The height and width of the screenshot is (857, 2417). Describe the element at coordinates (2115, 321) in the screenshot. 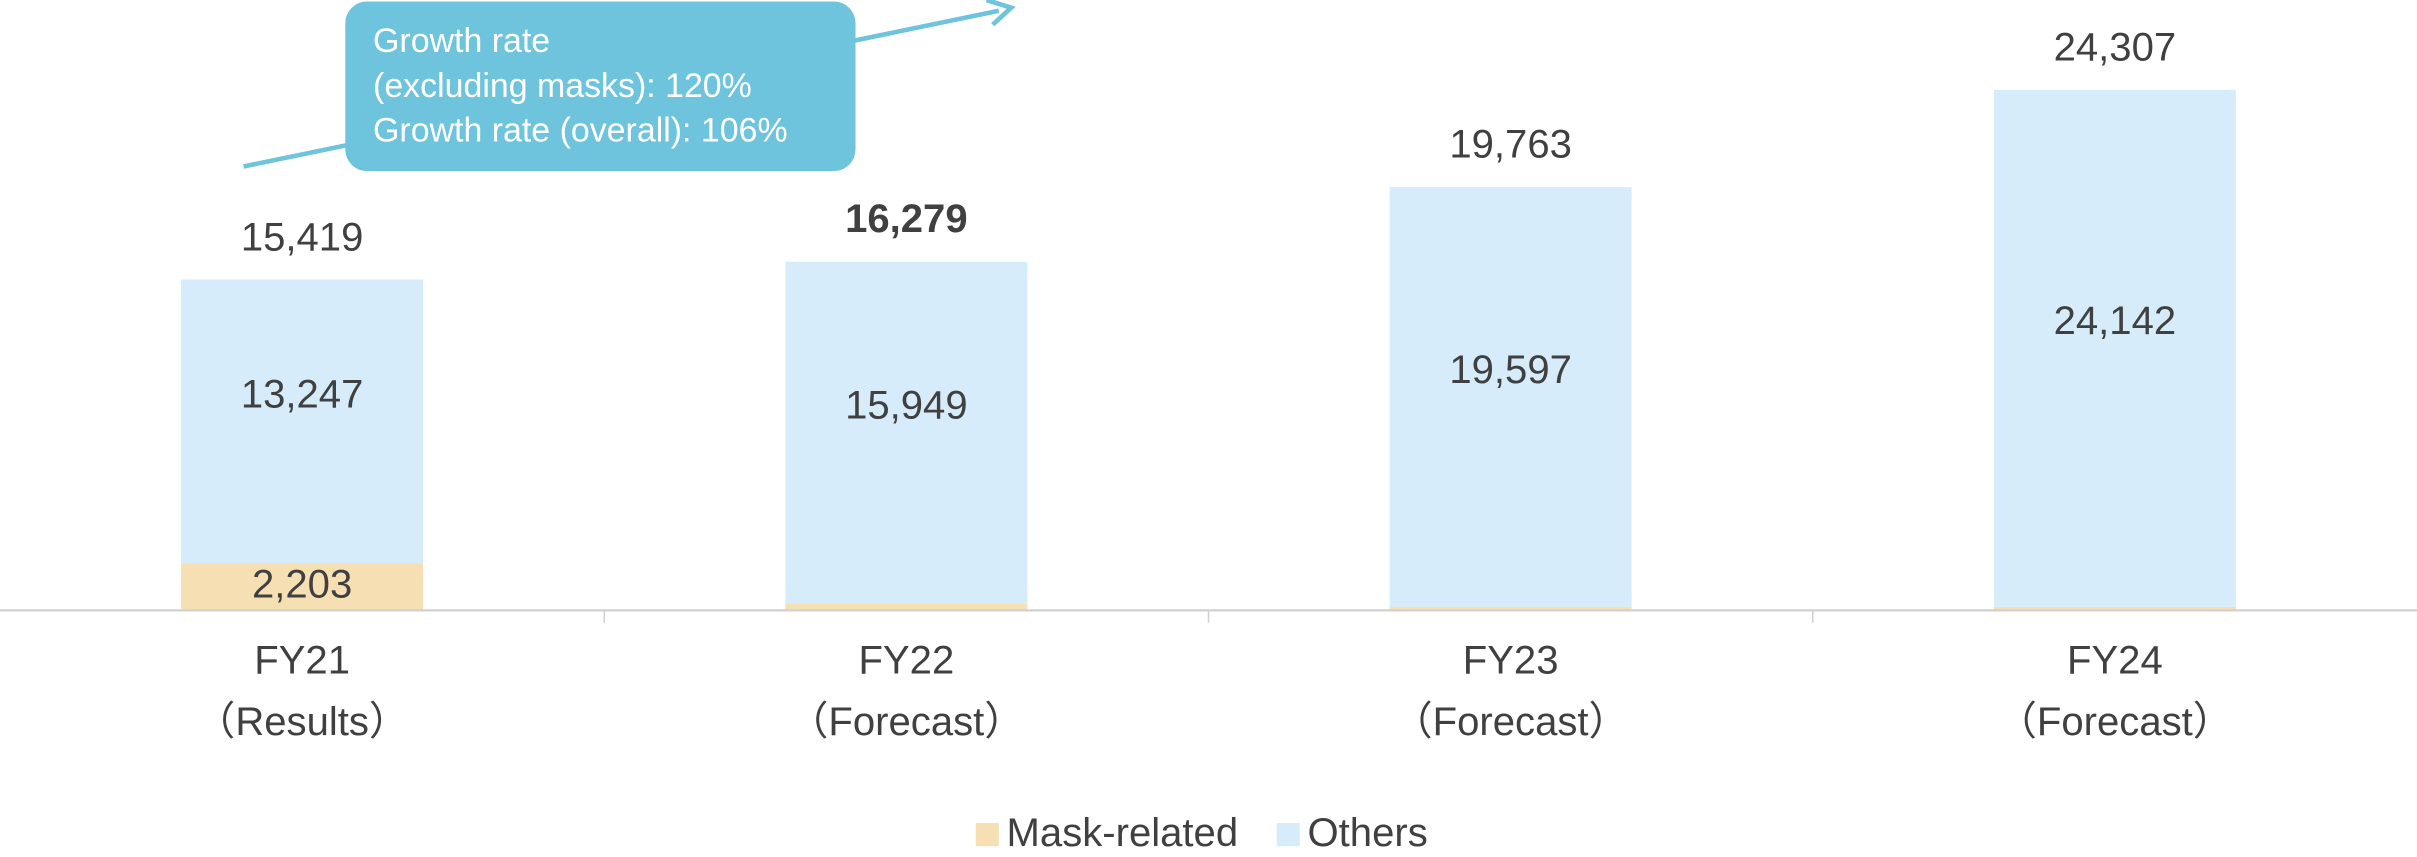

I see `value-label: 24,142` at that location.